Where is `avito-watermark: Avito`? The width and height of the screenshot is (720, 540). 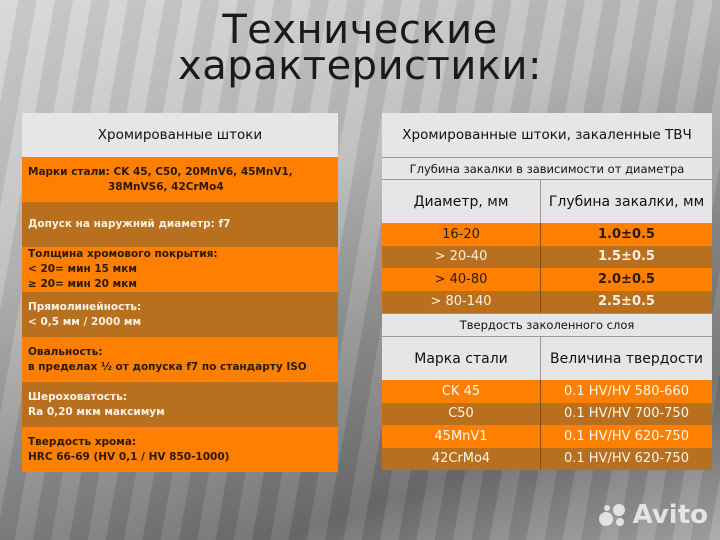
avito-watermark: Avito is located at coordinates (653, 515).